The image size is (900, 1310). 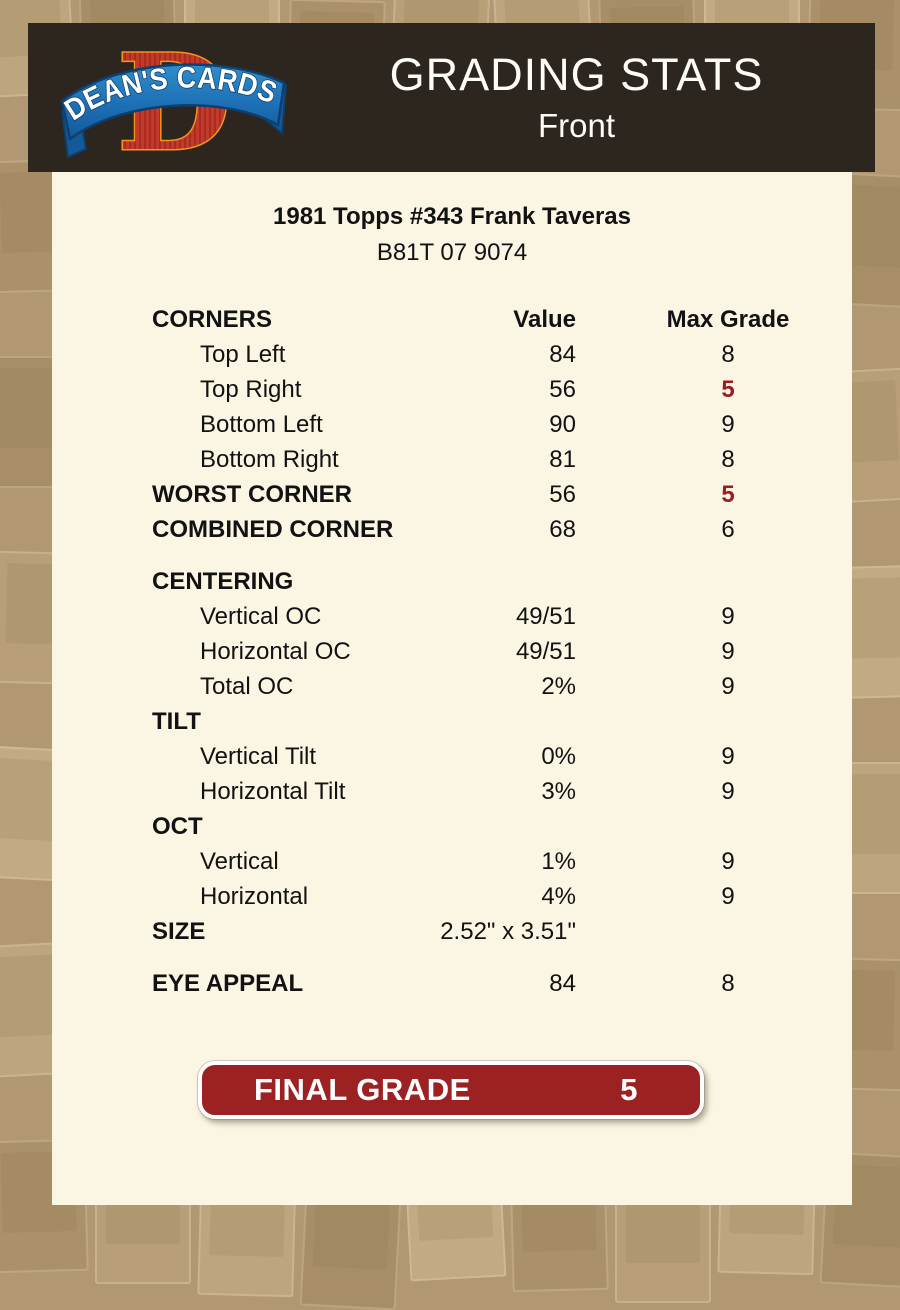 I want to click on table-row: Top Right 56 5, so click(x=484, y=389).